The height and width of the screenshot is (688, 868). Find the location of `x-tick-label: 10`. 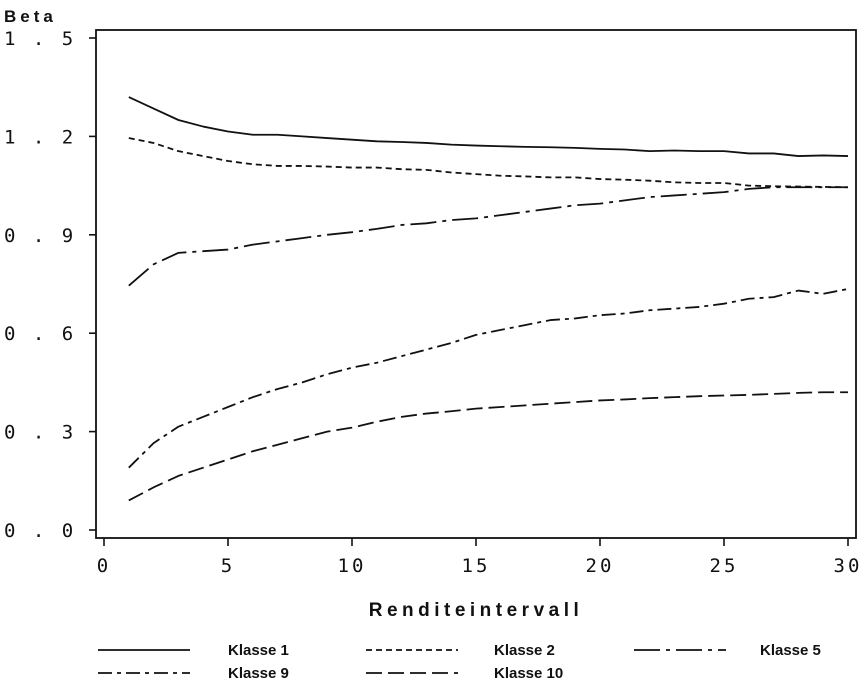

x-tick-label: 10 is located at coordinates (352, 566).